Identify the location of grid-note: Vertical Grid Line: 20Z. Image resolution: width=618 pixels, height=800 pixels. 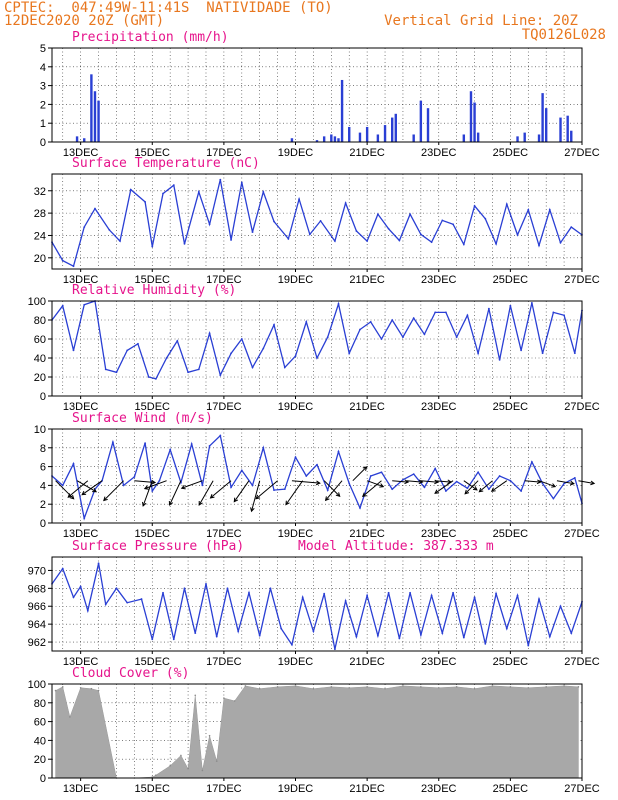
(481, 21).